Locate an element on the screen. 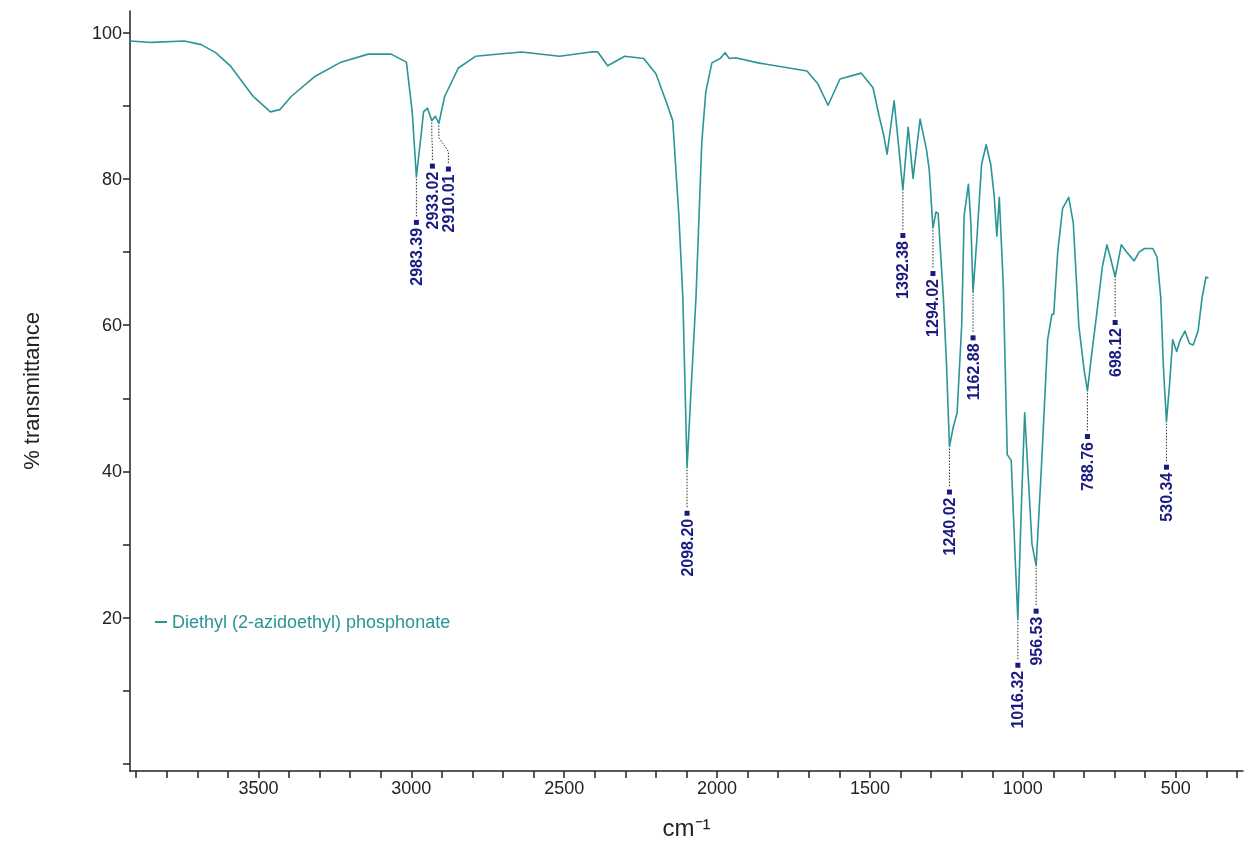 Image resolution: width=1246 pixels, height=844 pixels. x-tick-label: 3500 is located at coordinates (258, 788).